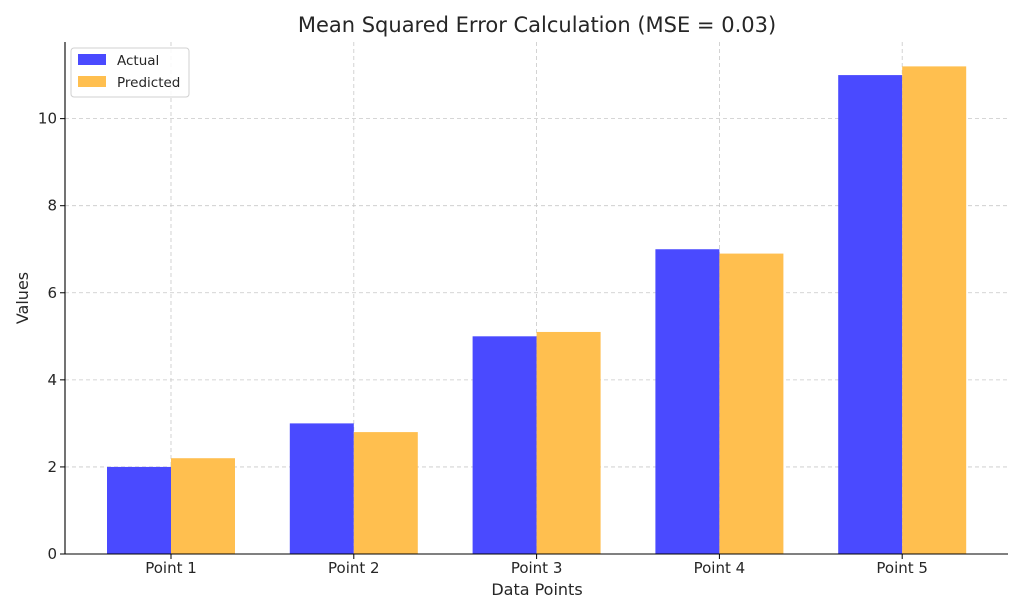 This screenshot has height=614, width=1024. I want to click on x-tick-label: Point 5, so click(902, 568).